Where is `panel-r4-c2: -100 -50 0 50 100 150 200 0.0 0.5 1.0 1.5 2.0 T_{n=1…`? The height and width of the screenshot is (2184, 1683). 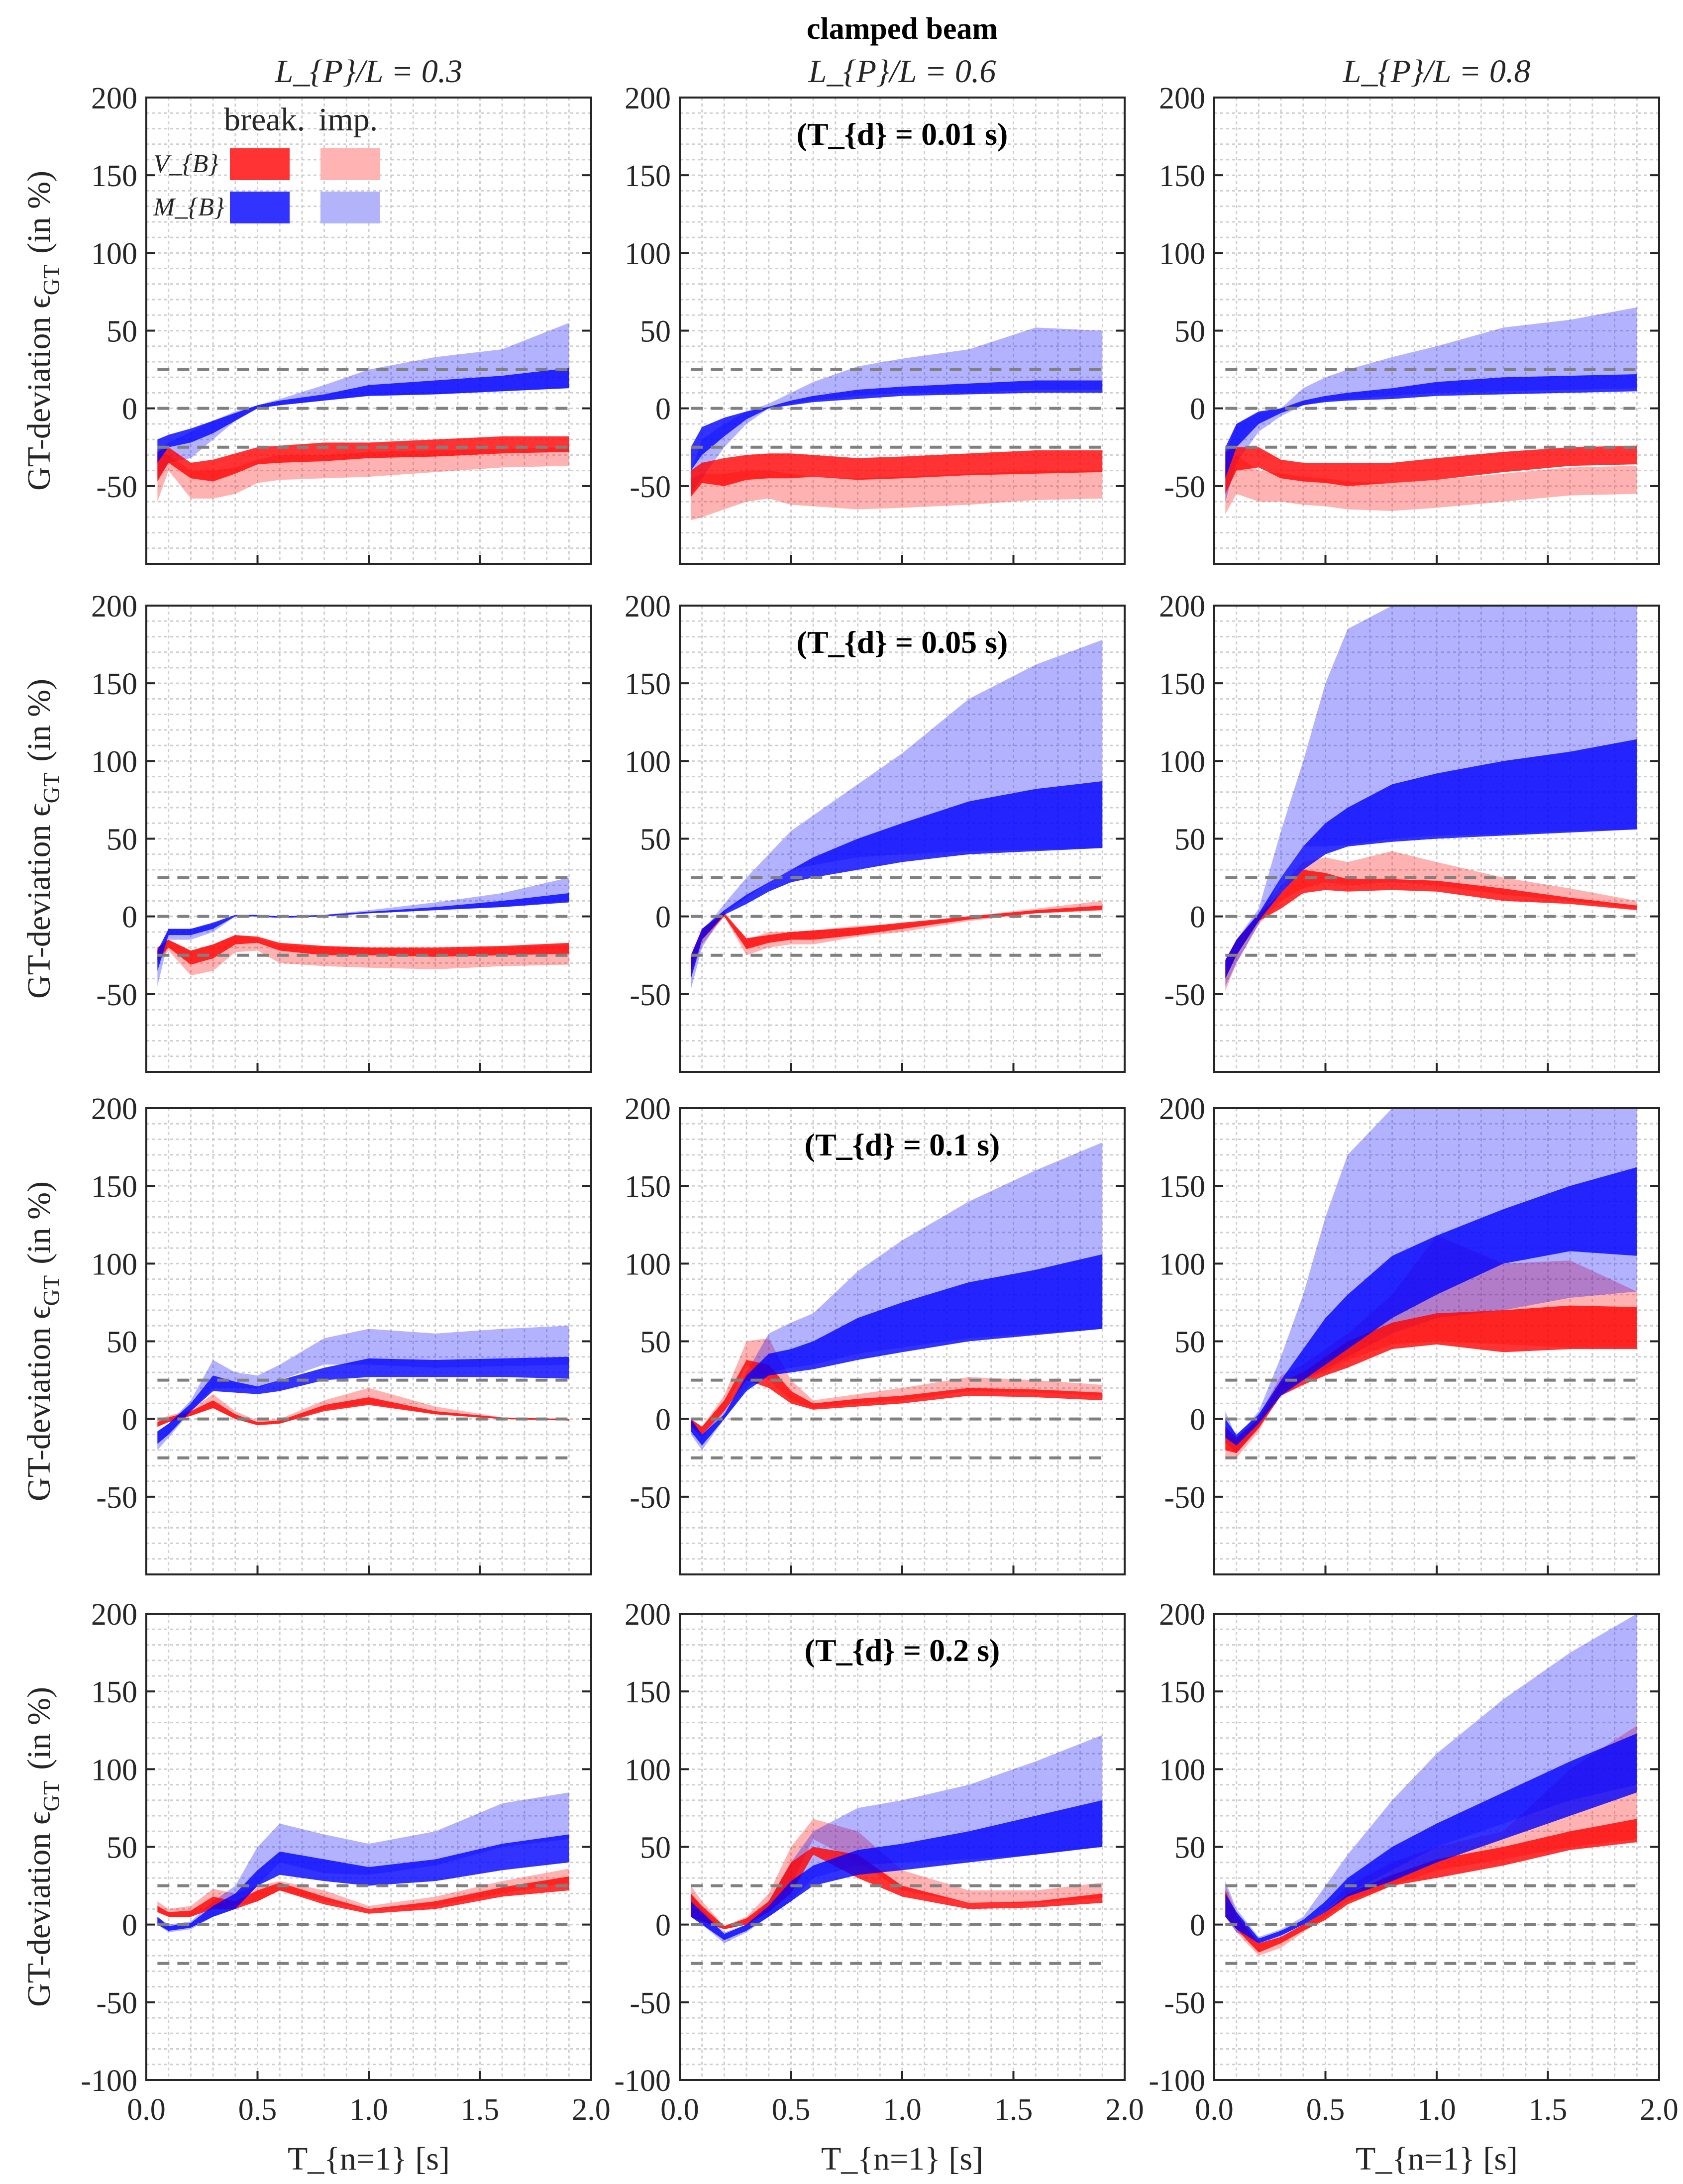 panel-r4-c2: -100 -50 0 50 100 150 200 0.0 0.5 1.0 1.5 2.0 T_{n=1… is located at coordinates (879, 1887).